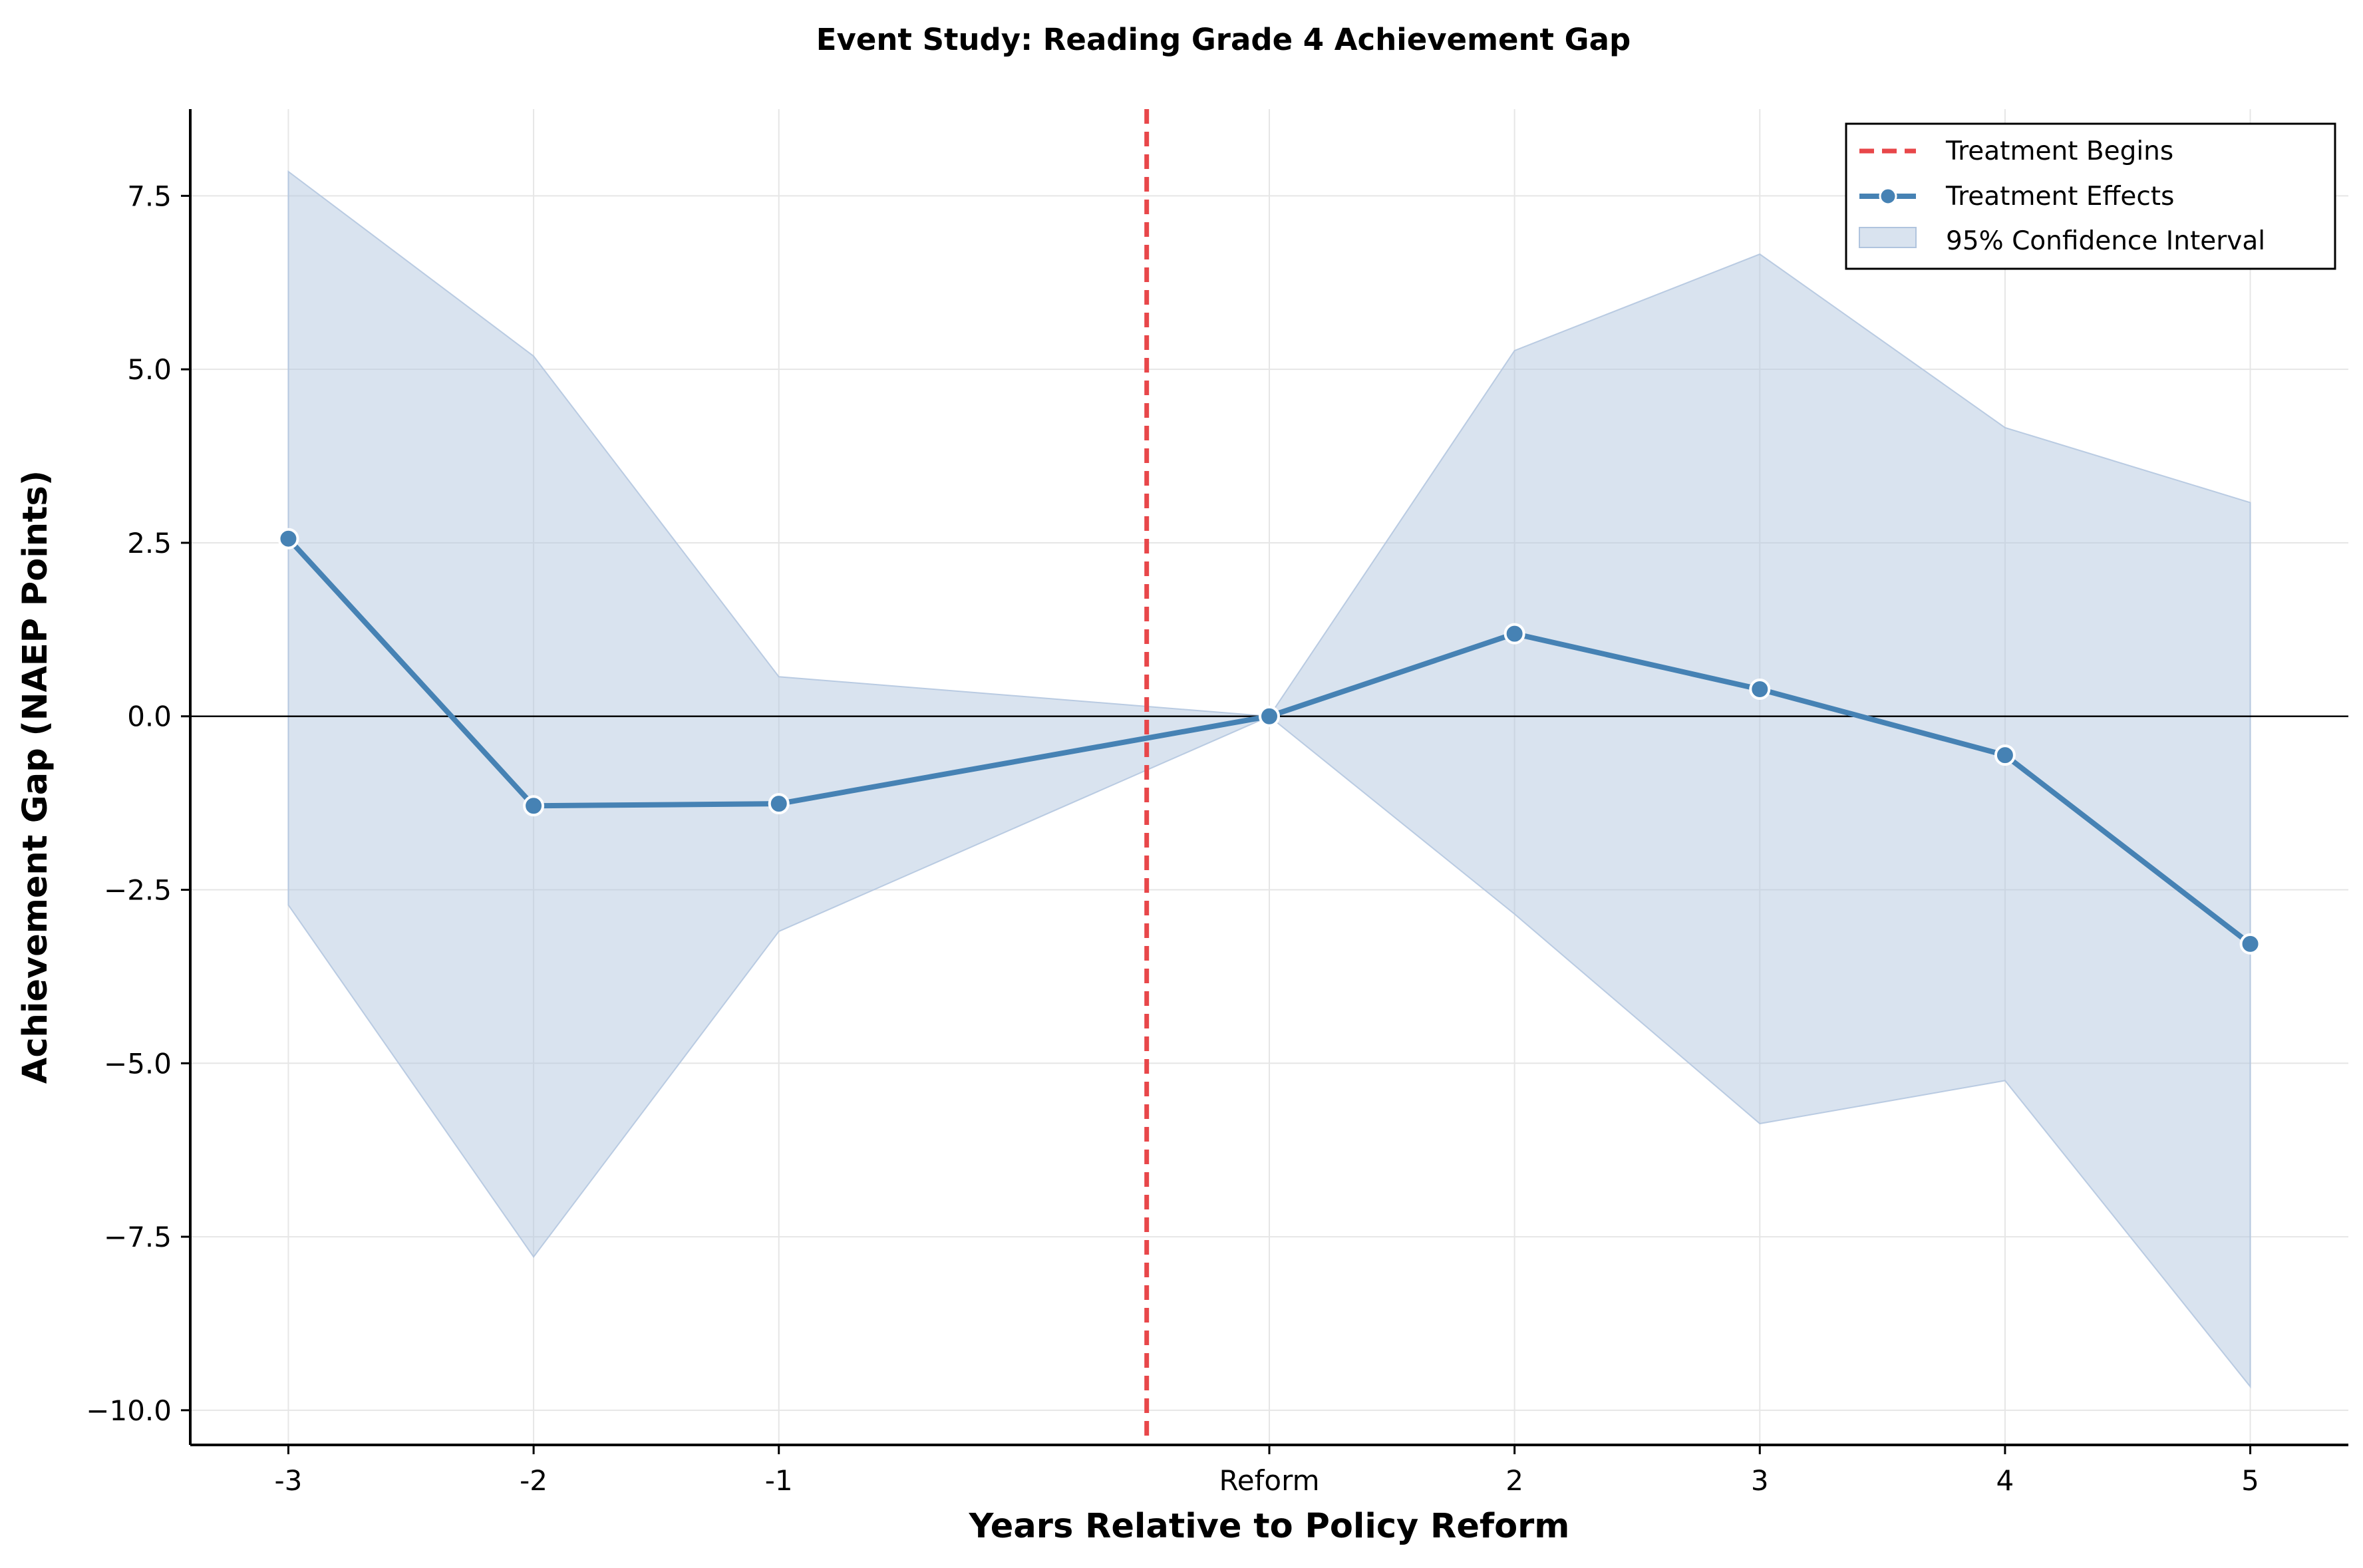 This screenshot has width=2363, height=1568. I want to click on y-tick-label: 7.5, so click(149, 196).